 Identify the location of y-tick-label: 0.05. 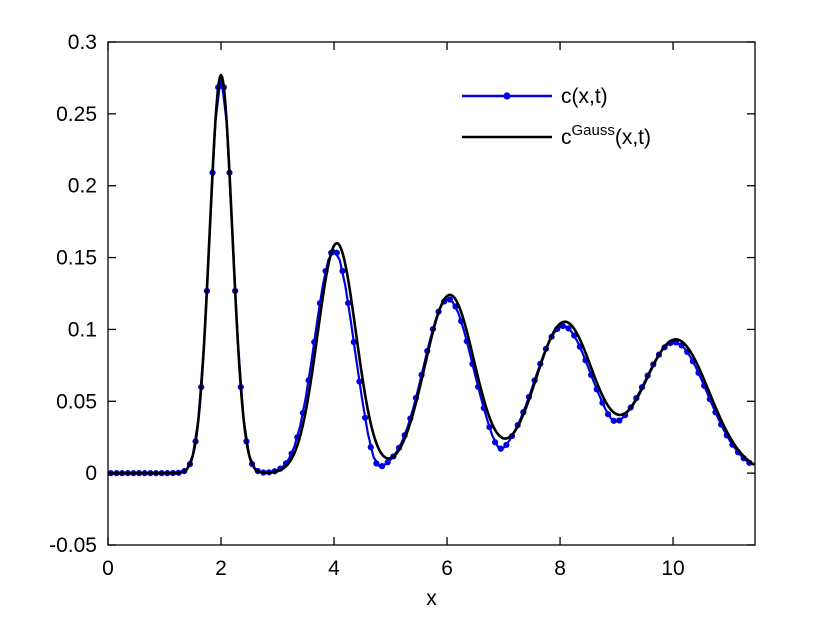
(76, 401).